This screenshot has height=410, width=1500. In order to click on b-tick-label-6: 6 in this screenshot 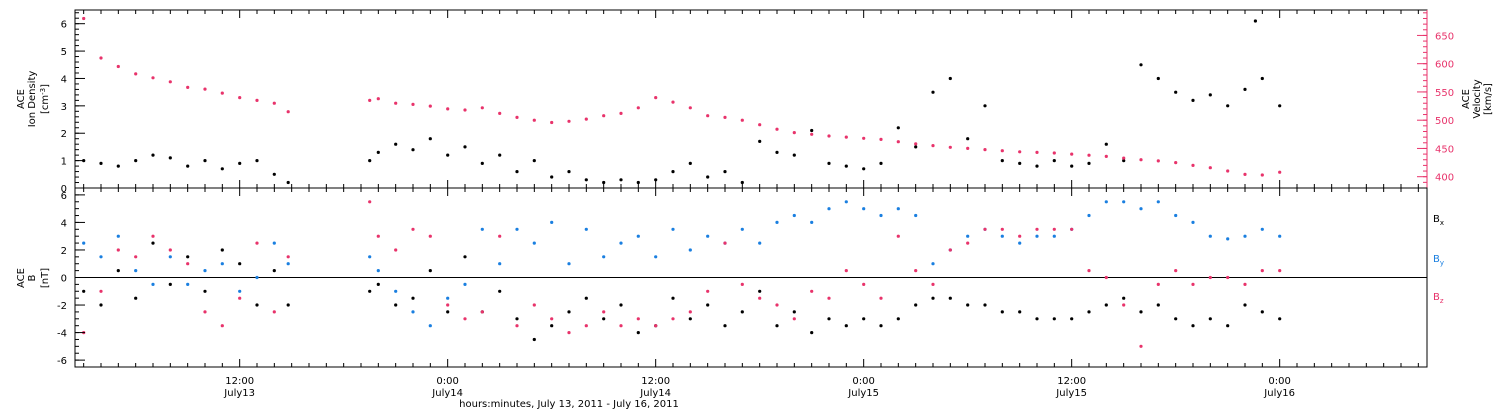, I will do `click(64, 196)`.